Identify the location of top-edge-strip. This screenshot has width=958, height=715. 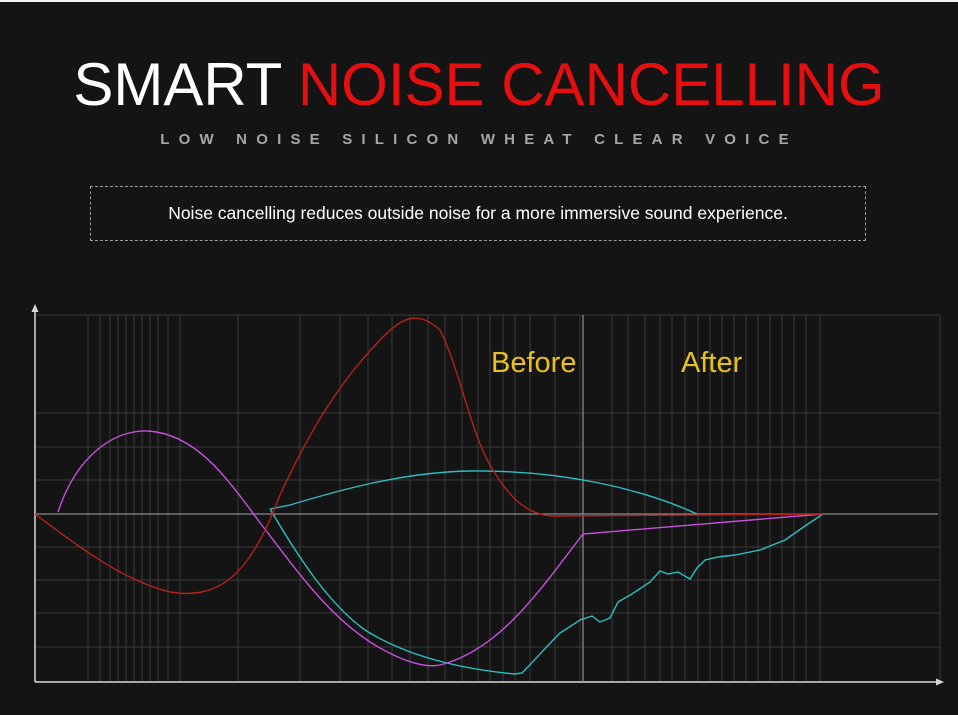
(479, 1).